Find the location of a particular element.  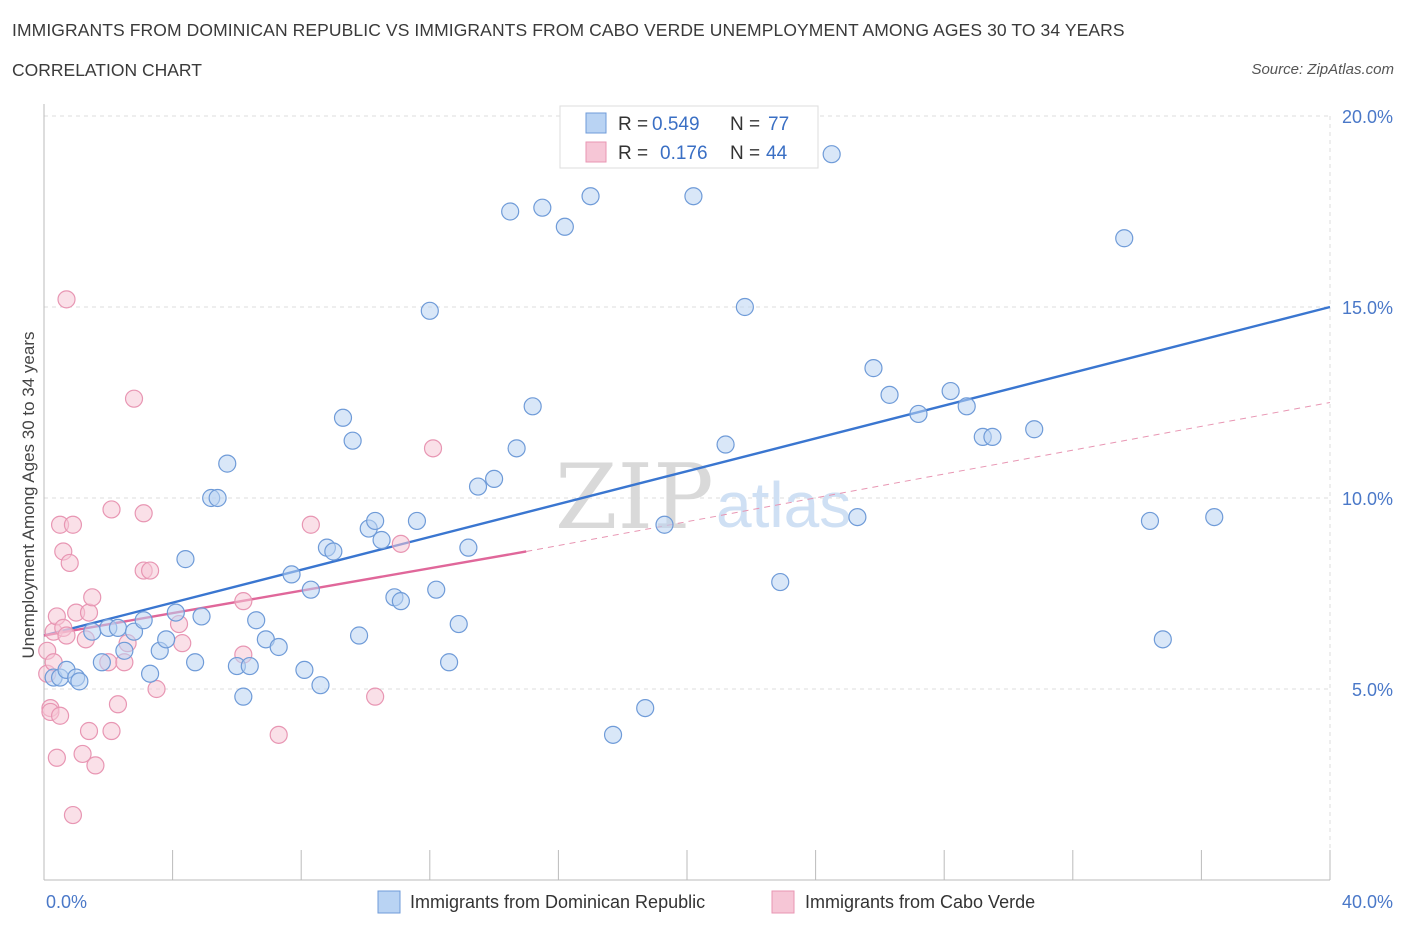

chart-subtitle: CORRELATION CHART is located at coordinates (107, 70).